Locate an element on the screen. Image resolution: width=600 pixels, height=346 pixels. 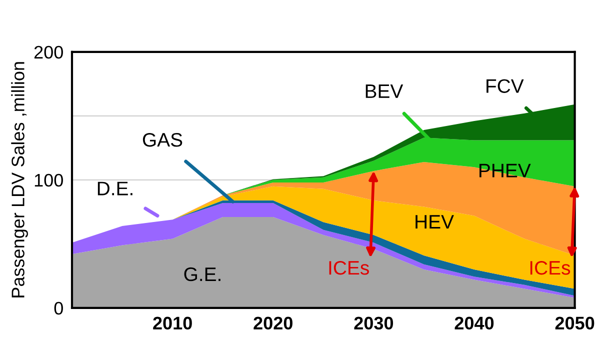
x-tick-label: 2020 is located at coordinates (273, 323).